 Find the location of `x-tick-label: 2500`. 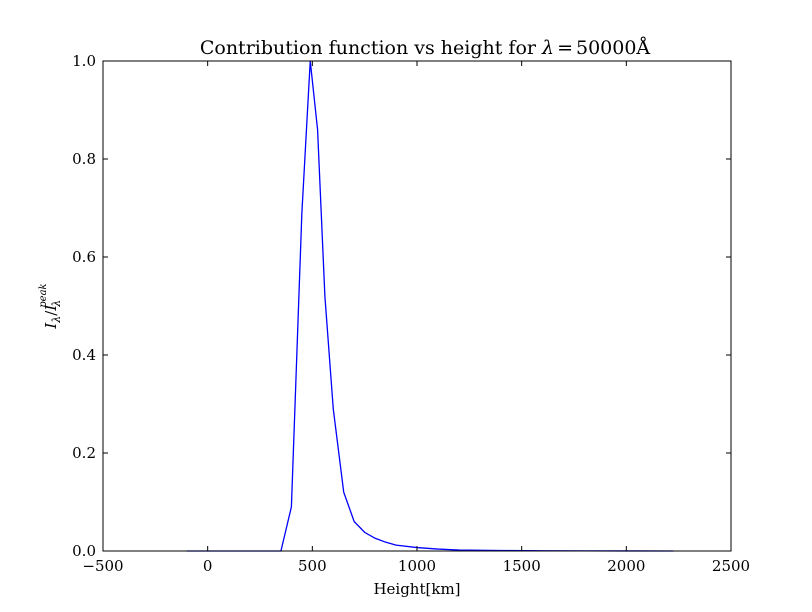

x-tick-label: 2500 is located at coordinates (731, 566).